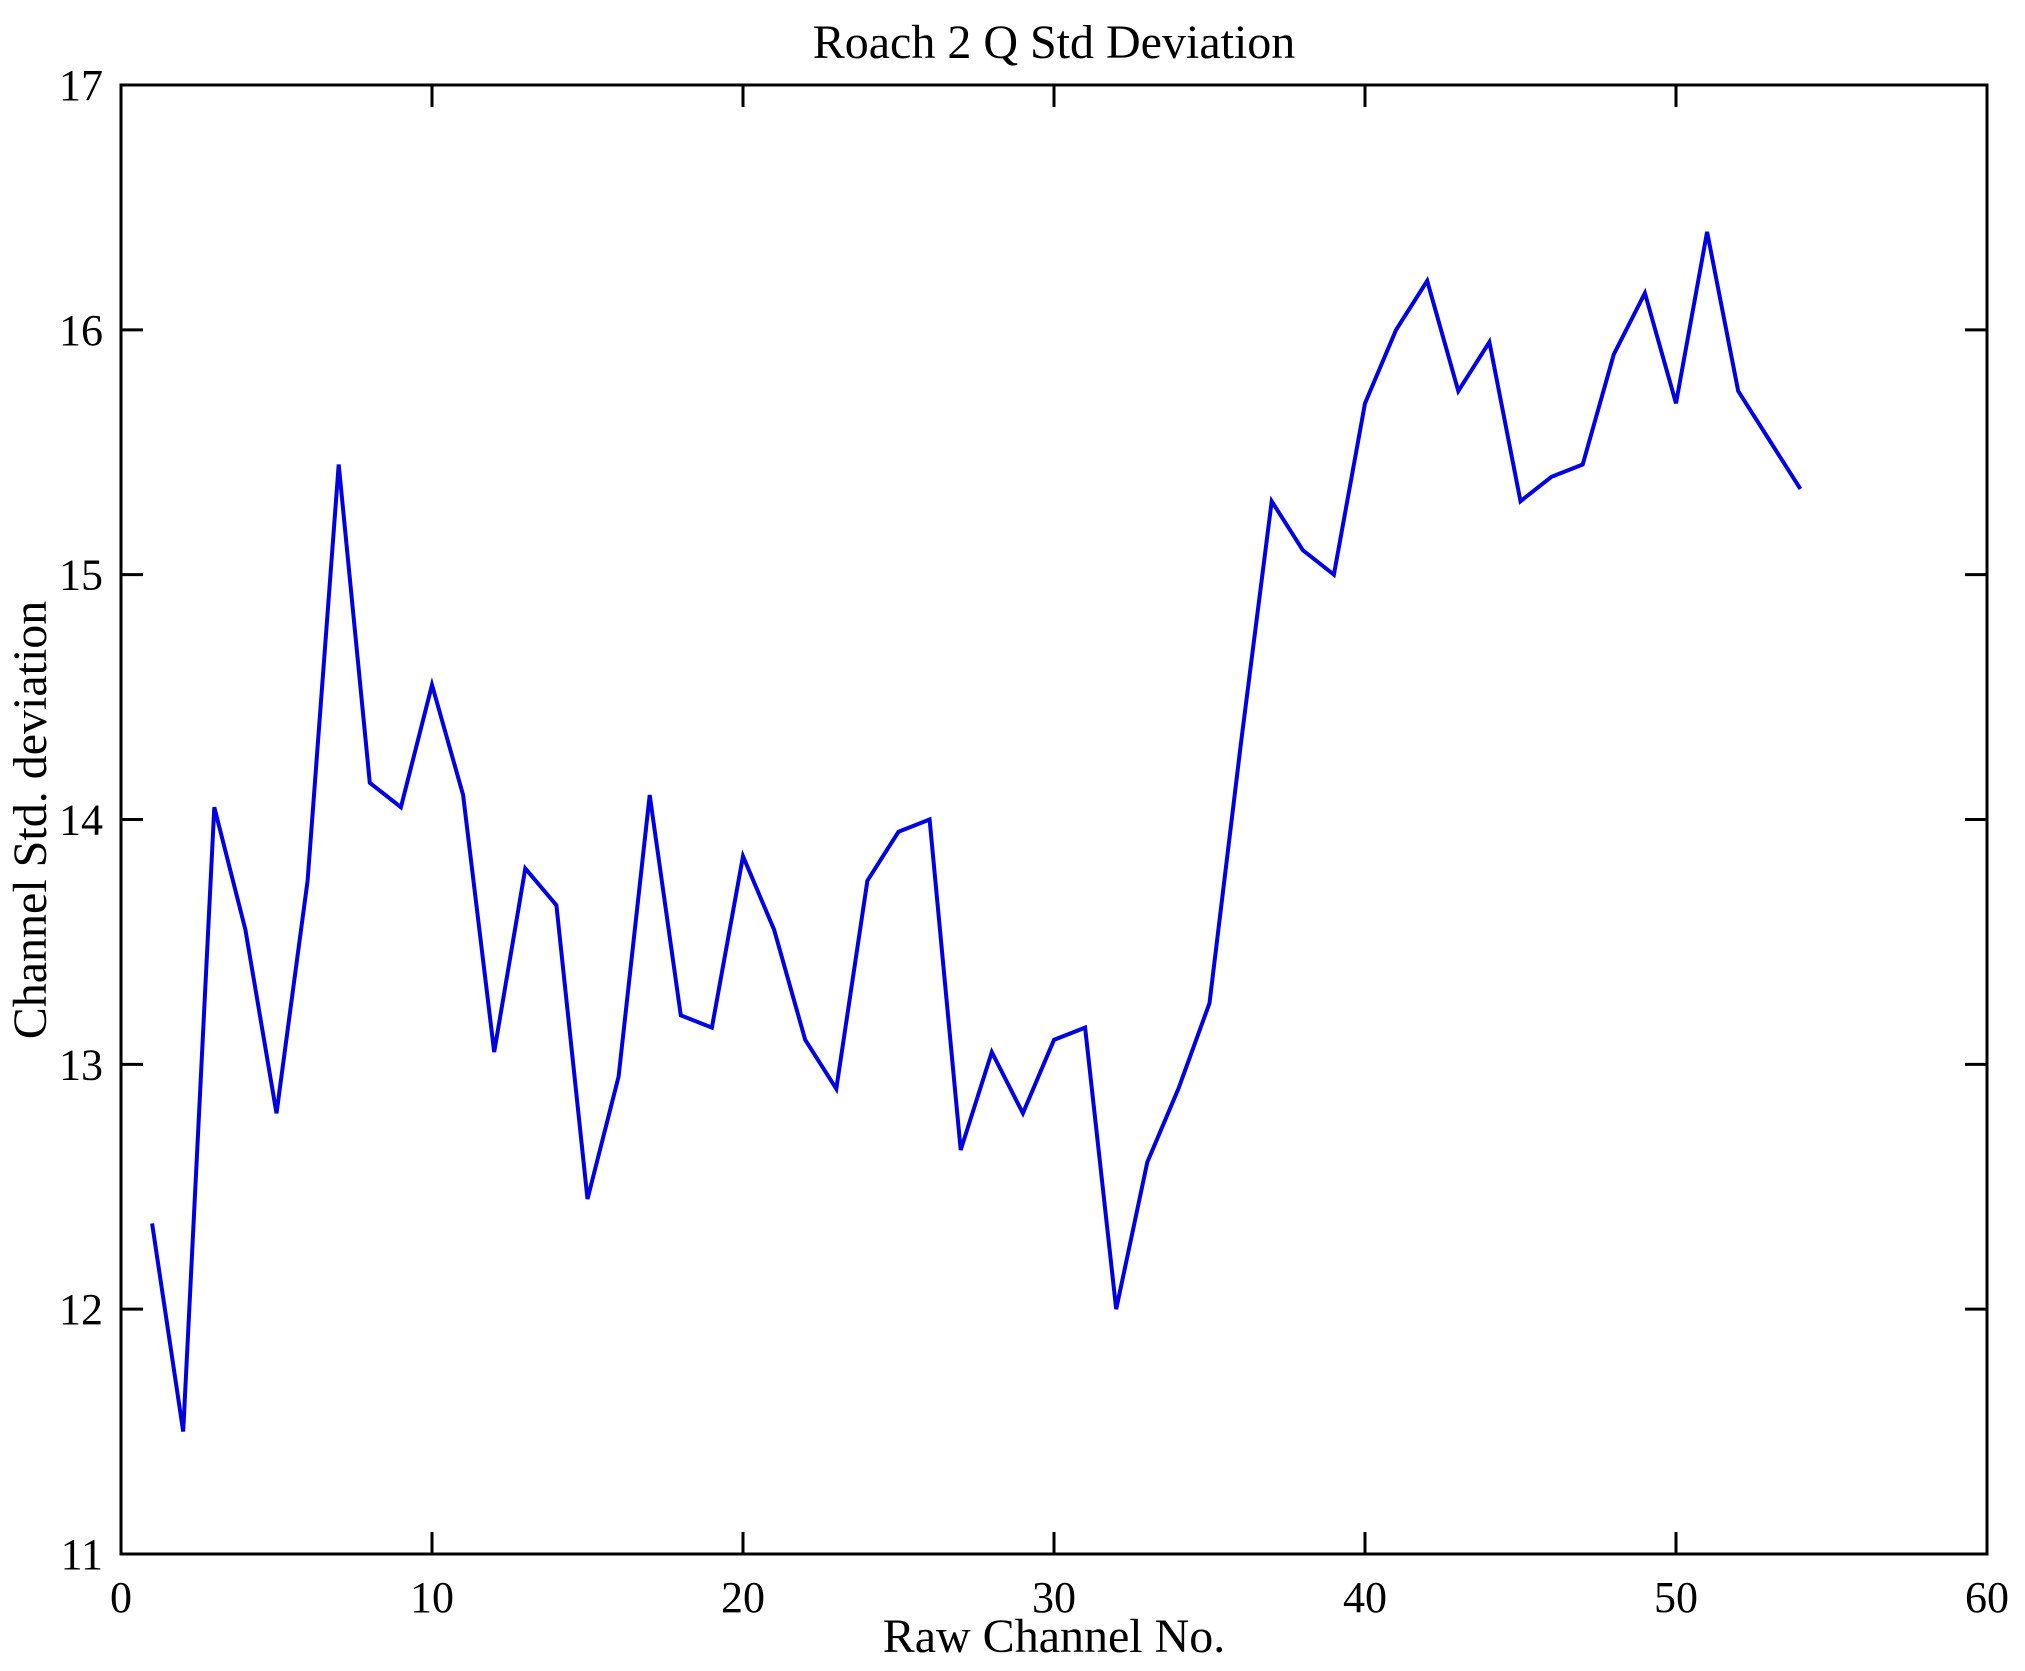  Describe the element at coordinates (82, 1554) in the screenshot. I see `y-tick-label: 11` at that location.